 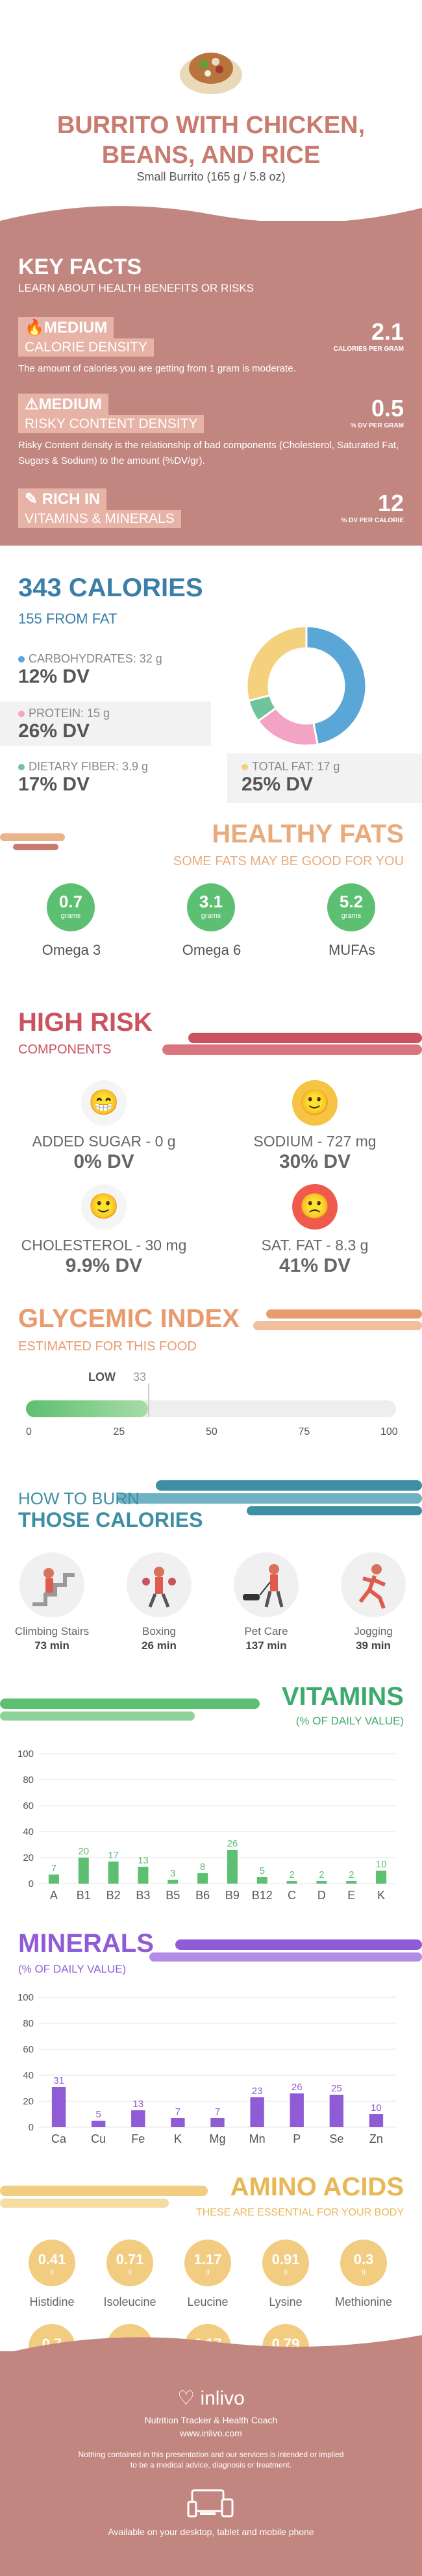 What do you see at coordinates (376, 2108) in the screenshot?
I see `mineral-value-label: 10` at bounding box center [376, 2108].